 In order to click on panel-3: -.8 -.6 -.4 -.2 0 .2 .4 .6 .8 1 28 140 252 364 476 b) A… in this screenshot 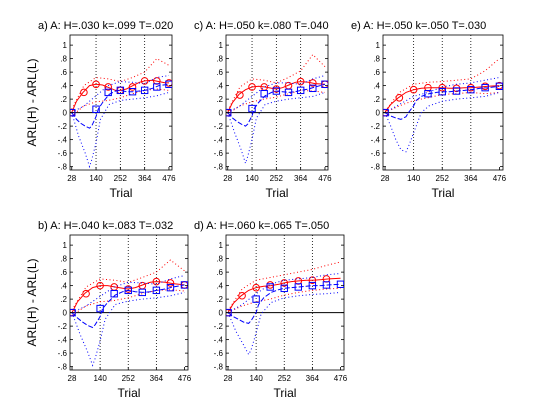, I will do `click(108, 310)`.